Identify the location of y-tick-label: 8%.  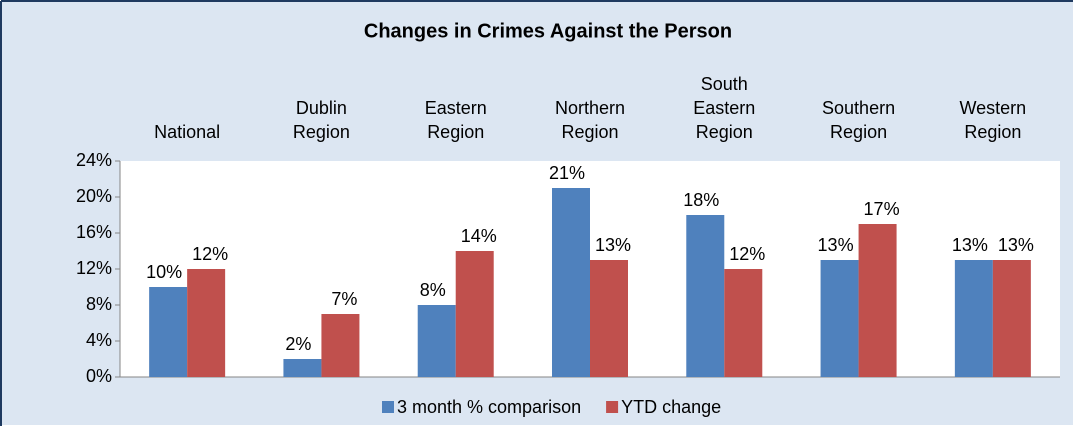
(99, 304).